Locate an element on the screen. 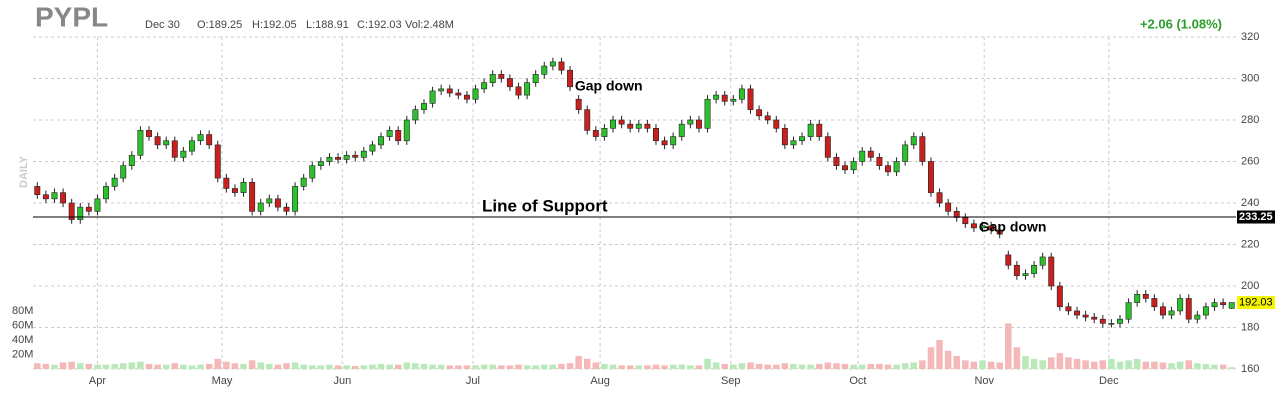 This screenshot has height=400, width=1280. support-value: 233.25 is located at coordinates (1256, 217).